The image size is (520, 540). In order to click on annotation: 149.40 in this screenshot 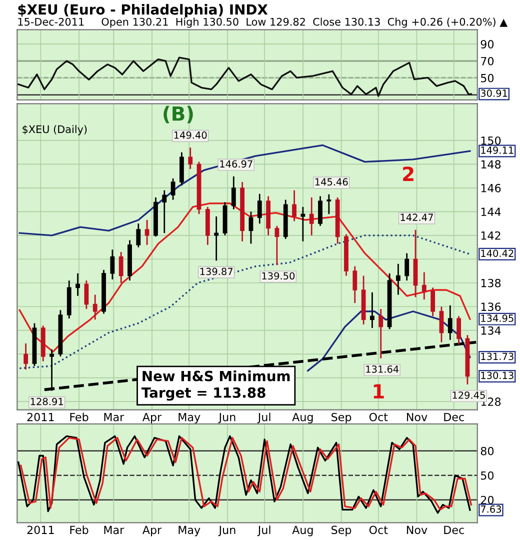, I will do `click(190, 135)`.